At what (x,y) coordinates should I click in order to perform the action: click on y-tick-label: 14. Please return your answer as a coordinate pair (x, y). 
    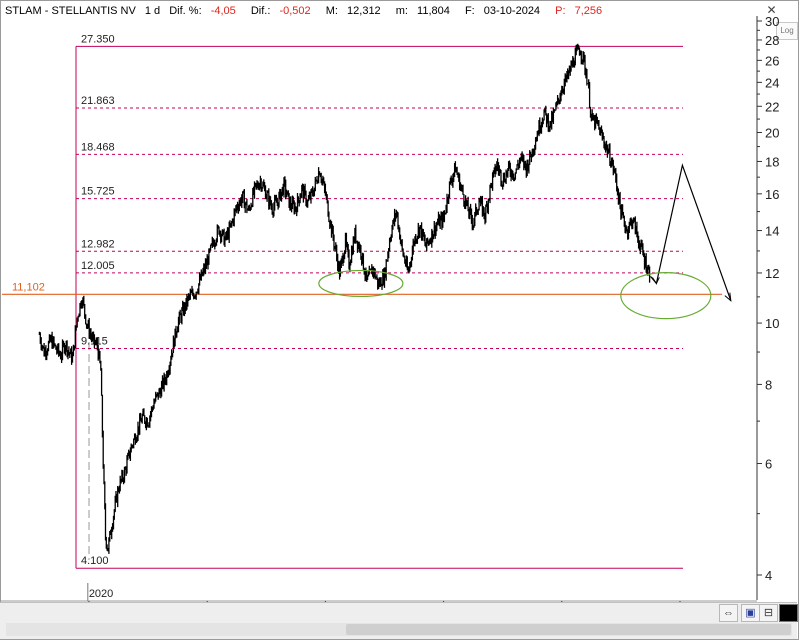
    Looking at the image, I should click on (772, 231).